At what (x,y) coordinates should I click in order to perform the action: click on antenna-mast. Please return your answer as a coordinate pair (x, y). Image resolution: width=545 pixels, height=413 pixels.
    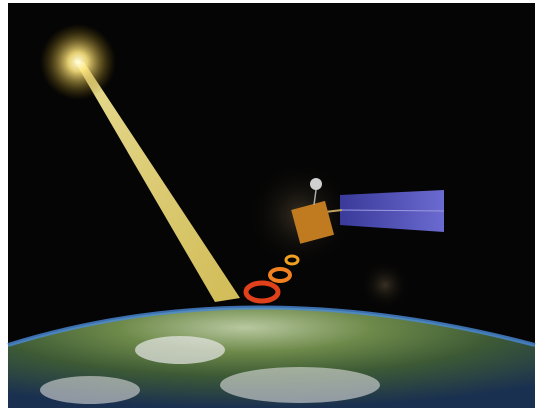
    Looking at the image, I should click on (315, 197).